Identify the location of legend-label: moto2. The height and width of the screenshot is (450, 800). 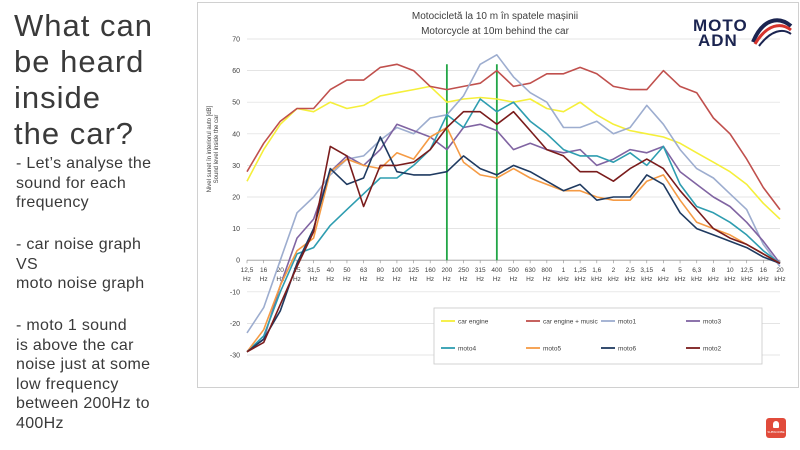
(712, 348).